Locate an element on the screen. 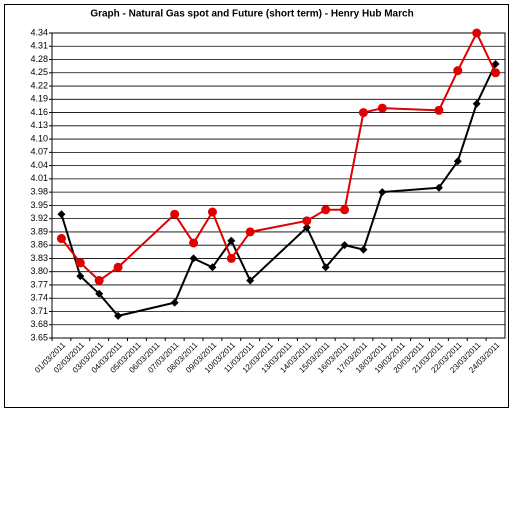 Image resolution: width=513 pixels, height=513 pixels. y-tick-label: 4.04 is located at coordinates (39, 165).